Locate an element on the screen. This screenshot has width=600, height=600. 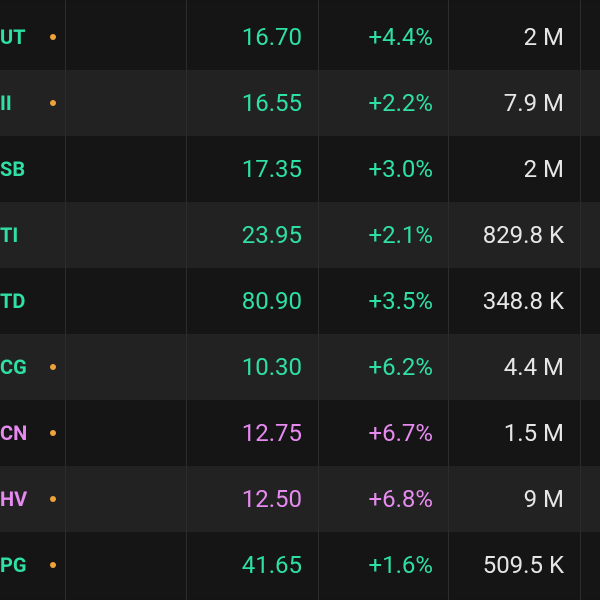
price: 12.50 is located at coordinates (271, 499).